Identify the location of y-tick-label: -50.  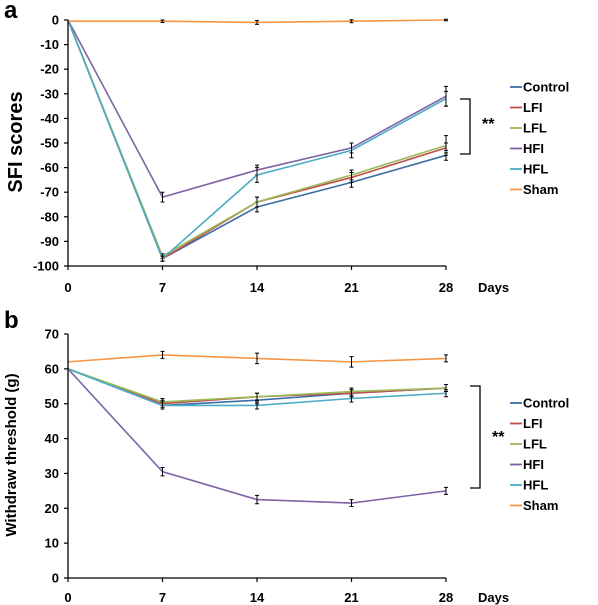
(49, 143).